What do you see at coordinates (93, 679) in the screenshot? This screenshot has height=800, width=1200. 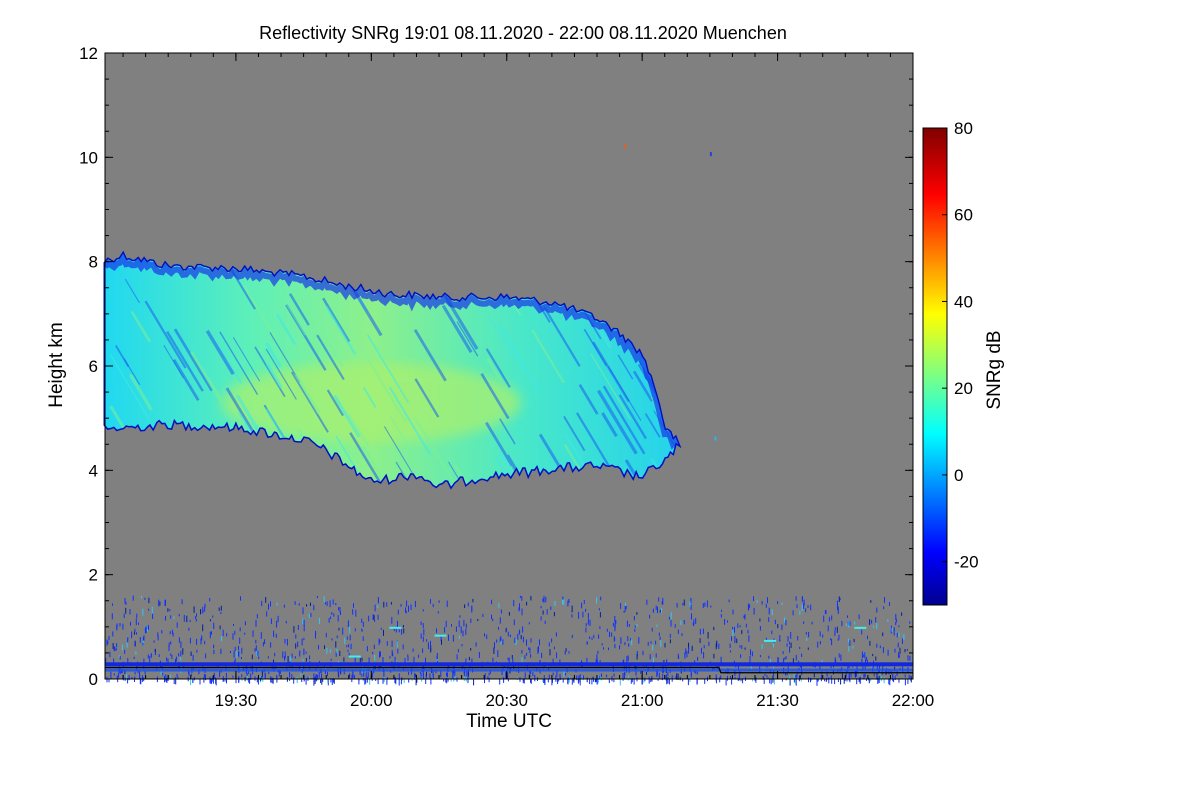 I see `y-tick-label: 0` at bounding box center [93, 679].